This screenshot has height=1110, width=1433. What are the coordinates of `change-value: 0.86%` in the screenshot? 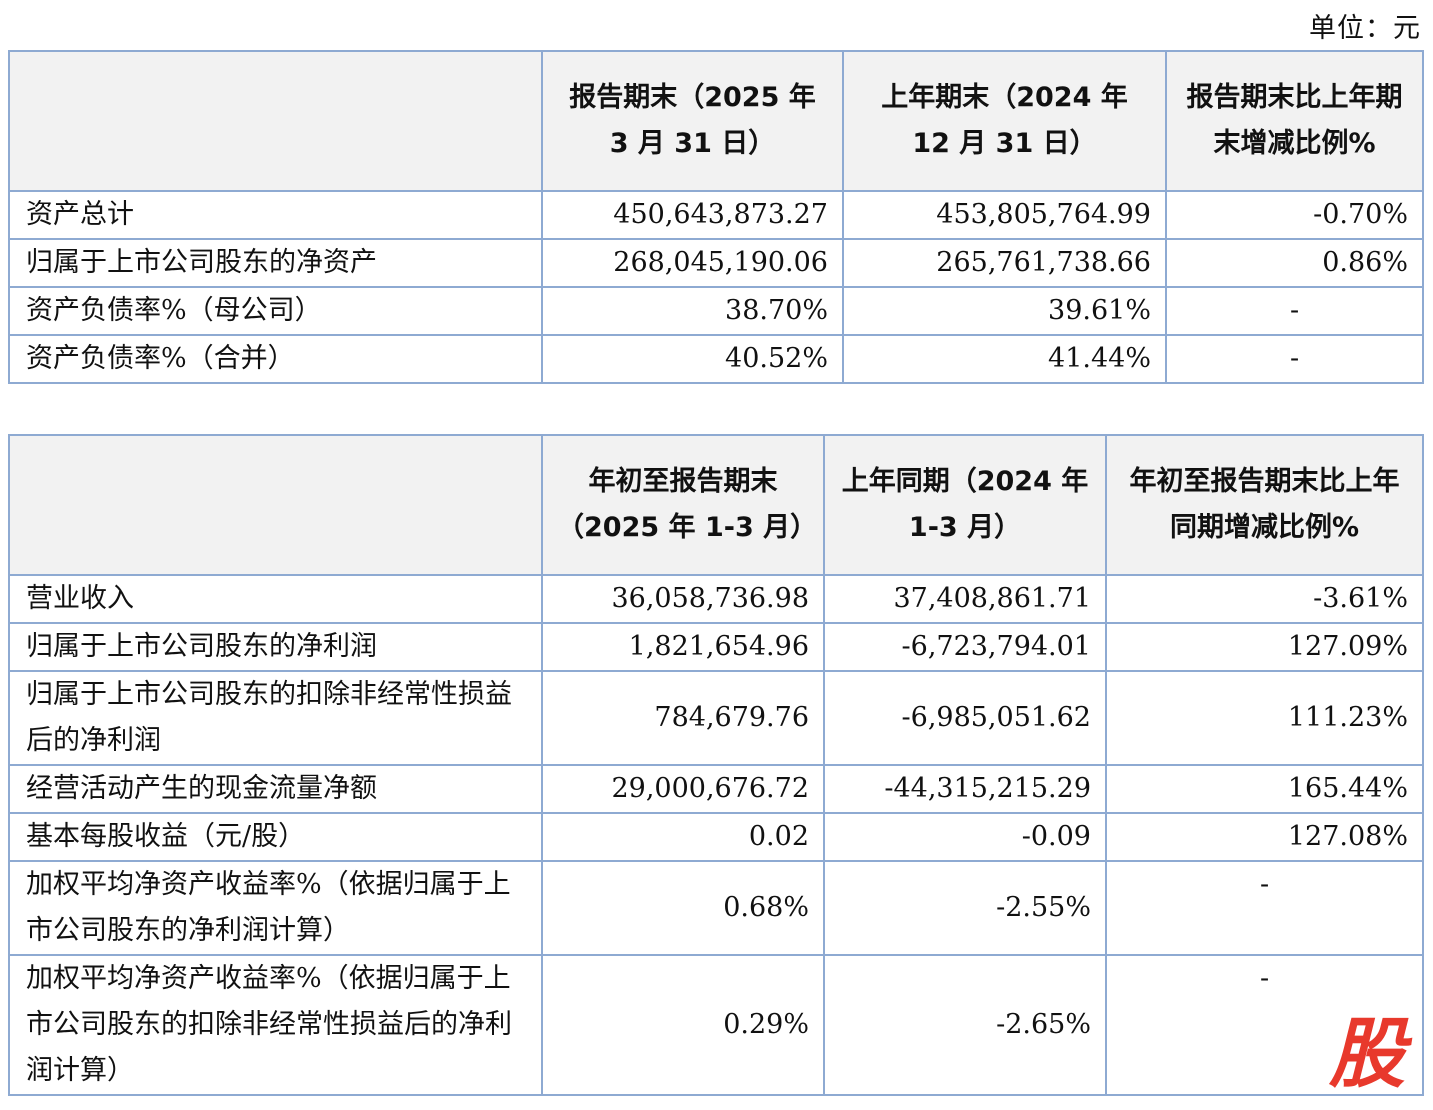 It's located at (1294, 263).